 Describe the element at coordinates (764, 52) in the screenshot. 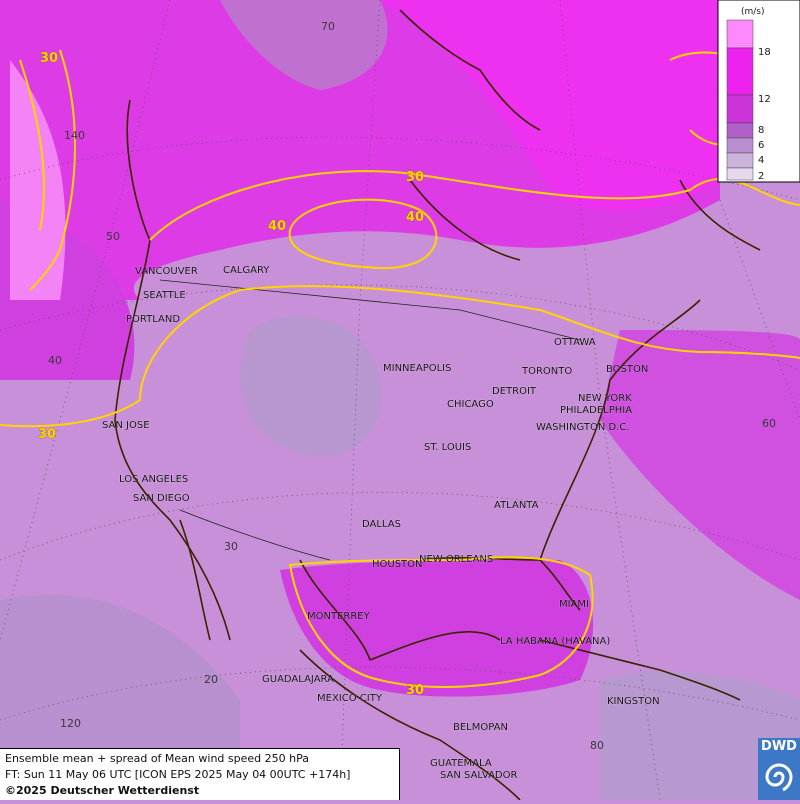

I see `legend-tick: 18` at that location.